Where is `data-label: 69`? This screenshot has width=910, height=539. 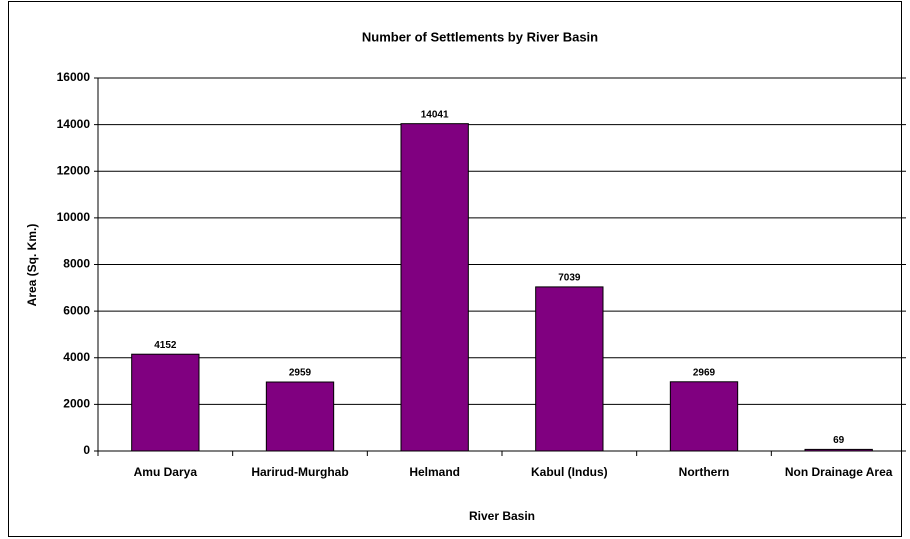
data-label: 69 is located at coordinates (839, 440).